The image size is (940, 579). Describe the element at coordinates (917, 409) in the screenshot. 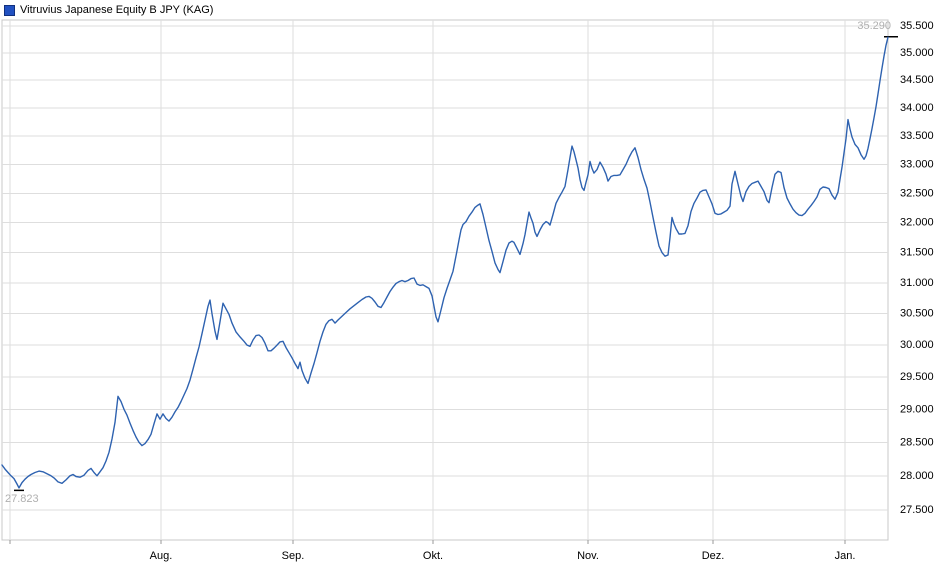

I see `y-axis-label: 29.000` at that location.